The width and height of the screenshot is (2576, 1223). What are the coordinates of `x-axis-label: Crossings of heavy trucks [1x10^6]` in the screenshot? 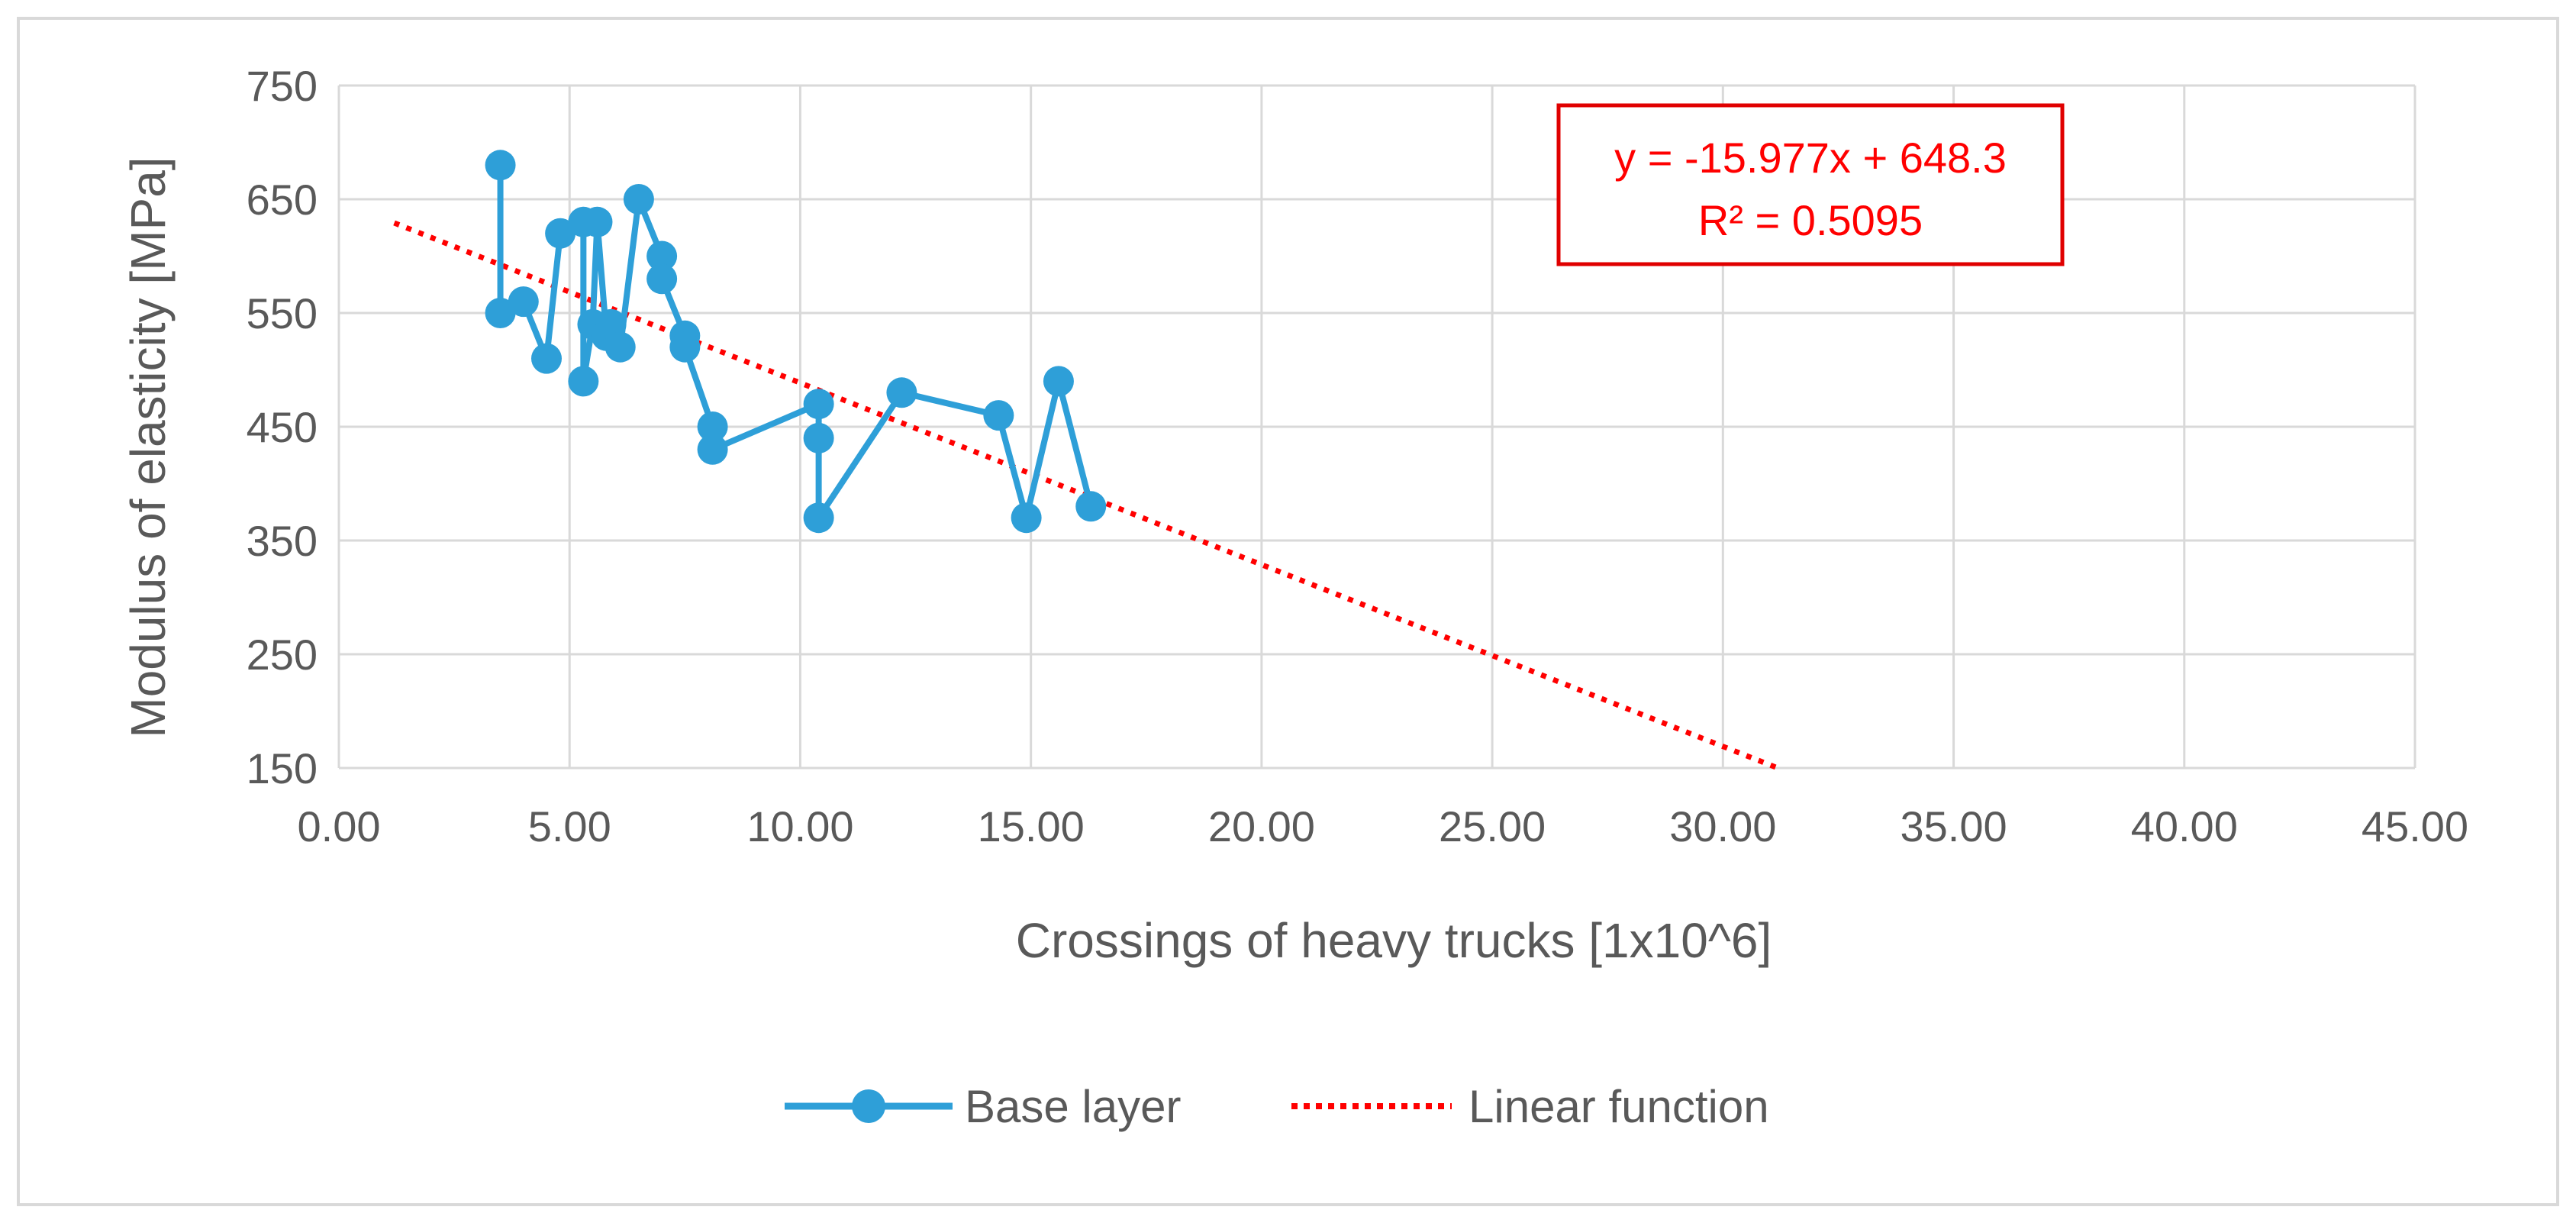 It's located at (1394, 940).